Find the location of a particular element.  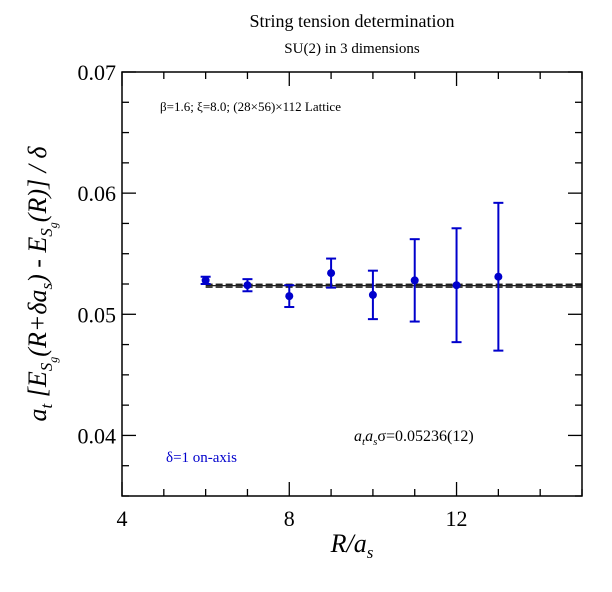

y-tick-label: 0.05 is located at coordinates (97, 314).